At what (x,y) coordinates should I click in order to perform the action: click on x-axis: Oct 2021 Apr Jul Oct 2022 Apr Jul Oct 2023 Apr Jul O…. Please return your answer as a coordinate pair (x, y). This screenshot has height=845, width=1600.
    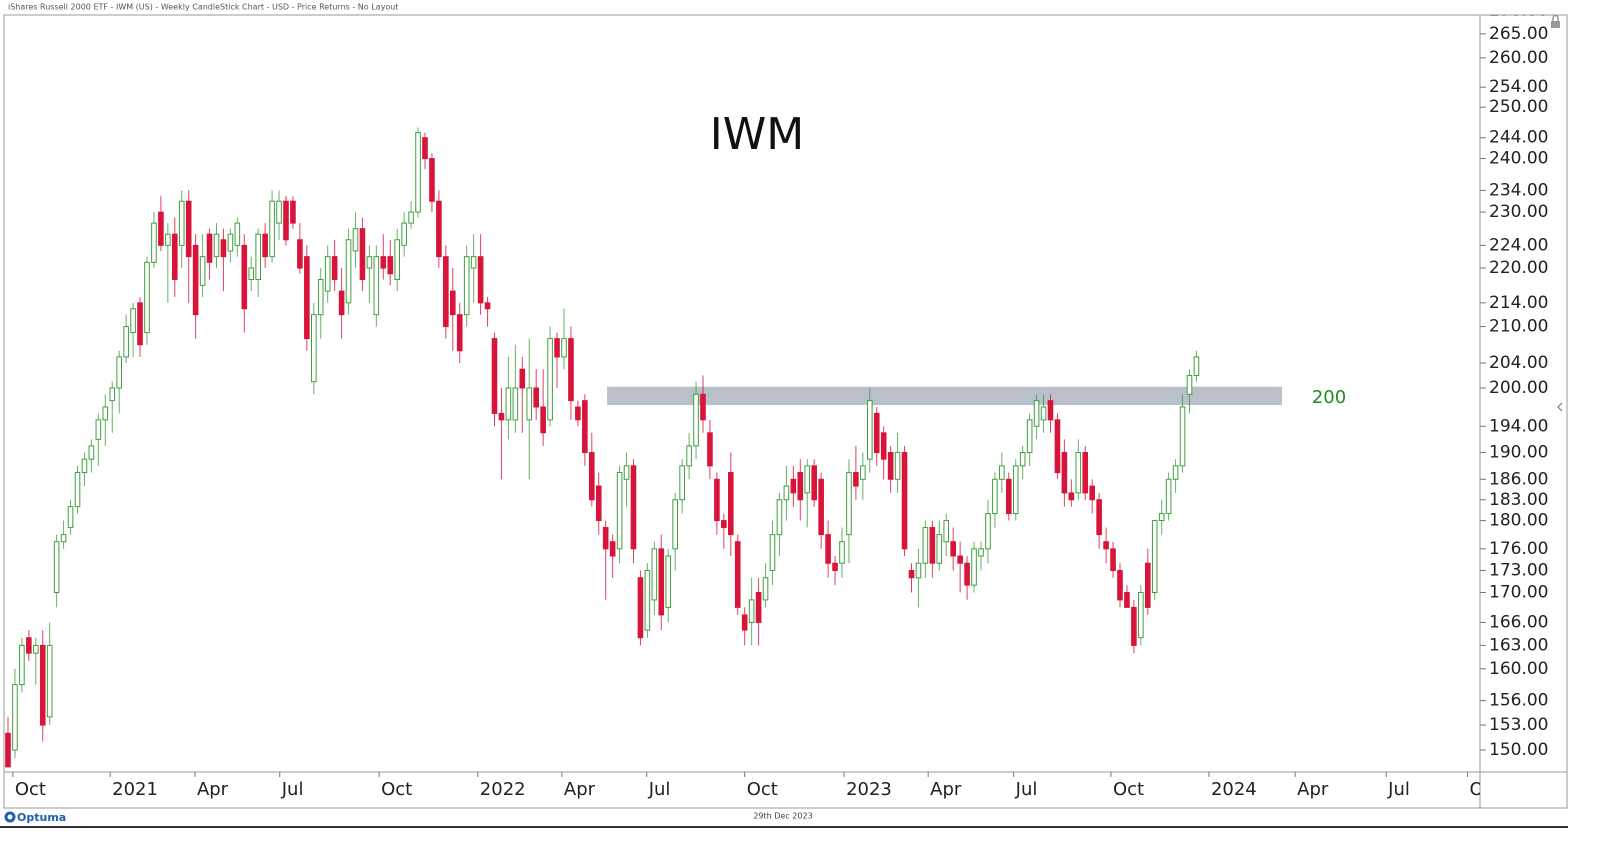
    Looking at the image, I should click on (756, 786).